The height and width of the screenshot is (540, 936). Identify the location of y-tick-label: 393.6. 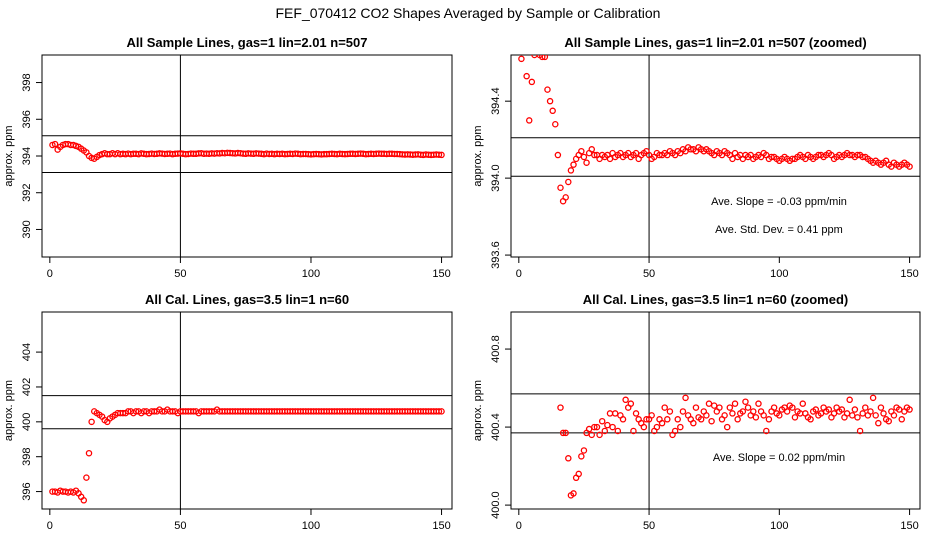
(496, 255).